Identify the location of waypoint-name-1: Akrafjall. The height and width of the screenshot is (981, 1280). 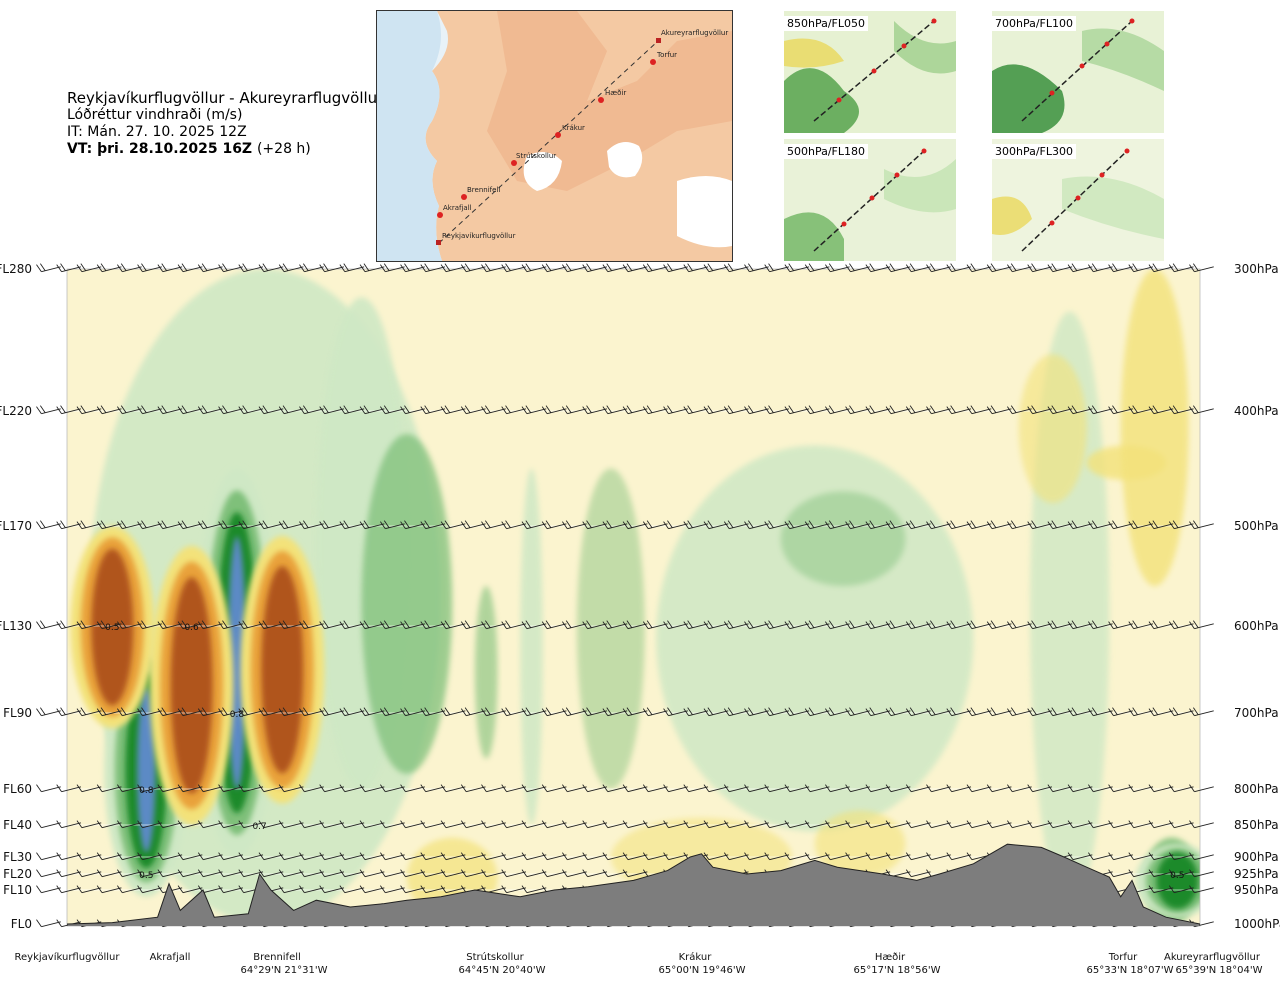
(170, 957).